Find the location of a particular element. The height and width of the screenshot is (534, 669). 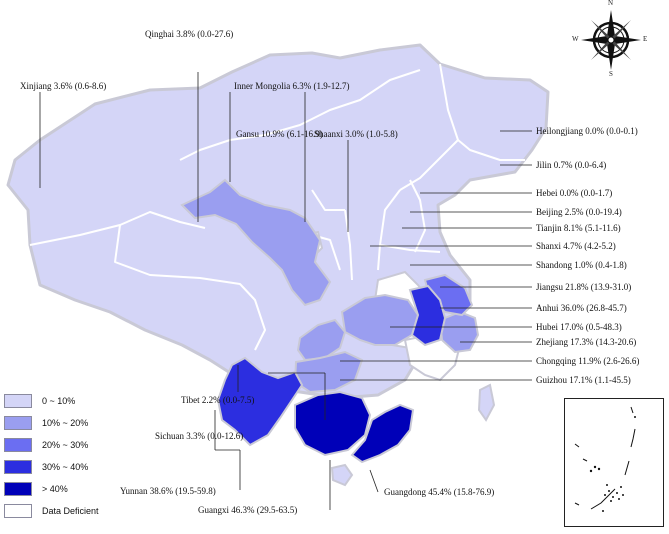

region-gansu is located at coordinates (256, 242).